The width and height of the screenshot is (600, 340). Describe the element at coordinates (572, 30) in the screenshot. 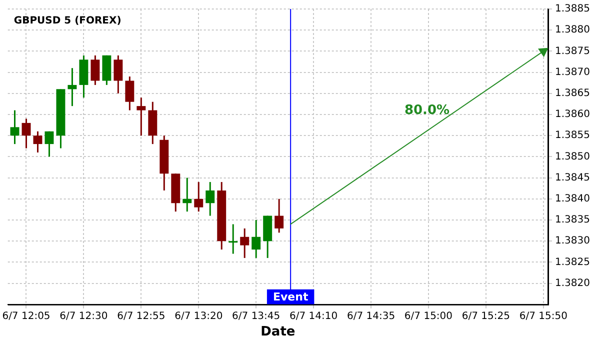

I see `y-tick-label: 1.3880` at that location.